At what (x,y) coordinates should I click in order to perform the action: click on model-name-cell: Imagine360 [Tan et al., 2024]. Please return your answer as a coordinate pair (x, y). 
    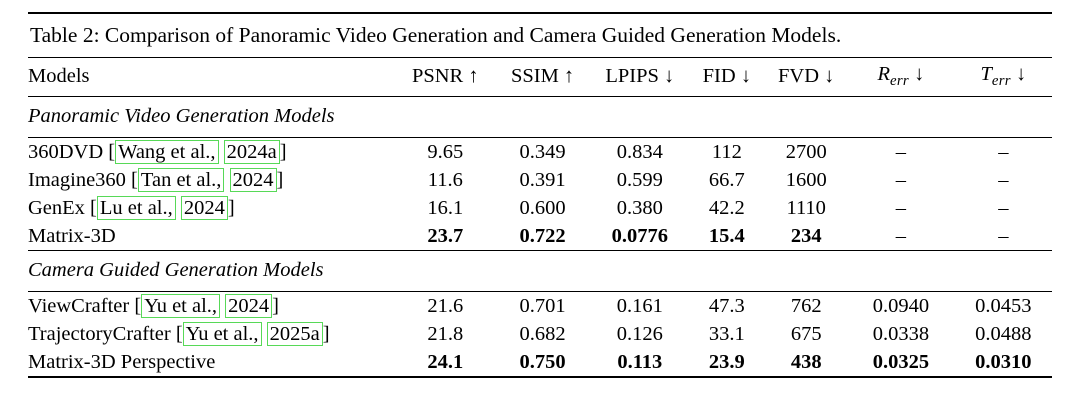
    Looking at the image, I should click on (156, 179).